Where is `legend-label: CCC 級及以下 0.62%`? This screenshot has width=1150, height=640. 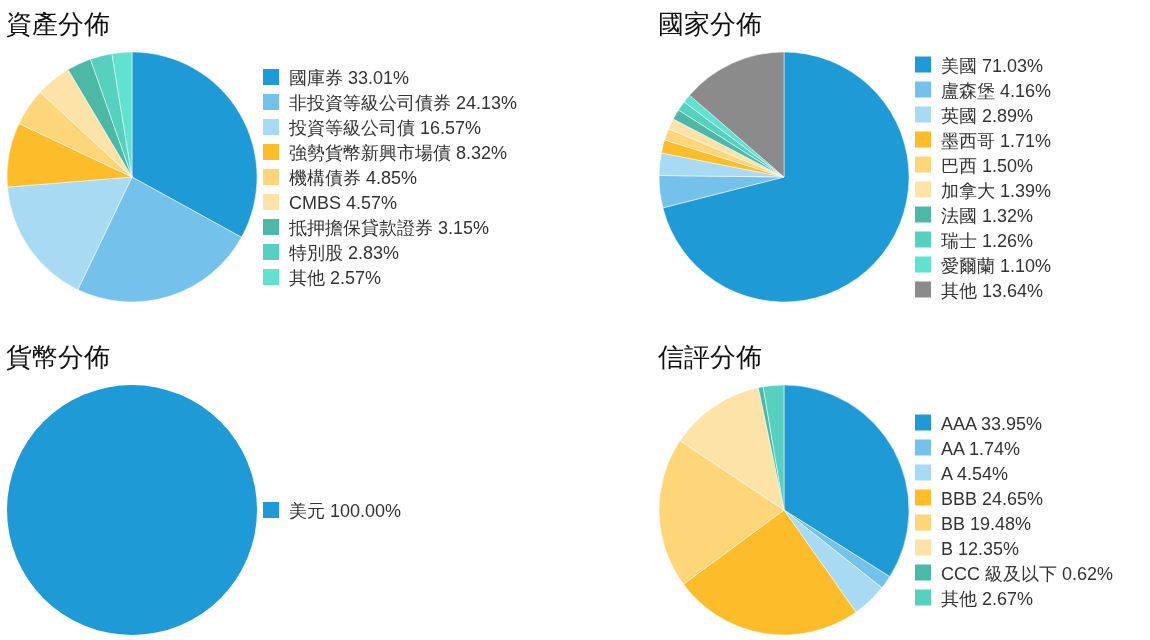 legend-label: CCC 級及以下 0.62% is located at coordinates (1027, 573).